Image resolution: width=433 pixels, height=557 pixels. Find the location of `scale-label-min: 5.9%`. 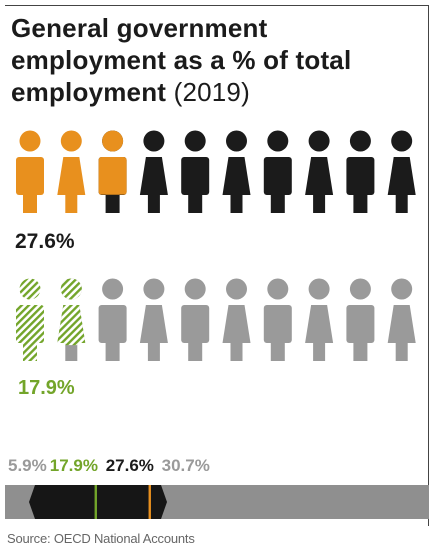

scale-label-min: 5.9% is located at coordinates (27, 465).